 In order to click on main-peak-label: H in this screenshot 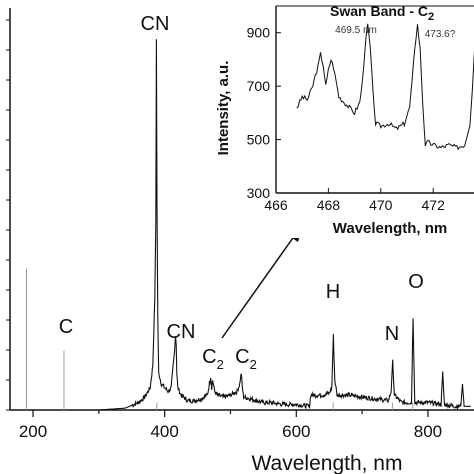, I will do `click(333, 292)`.